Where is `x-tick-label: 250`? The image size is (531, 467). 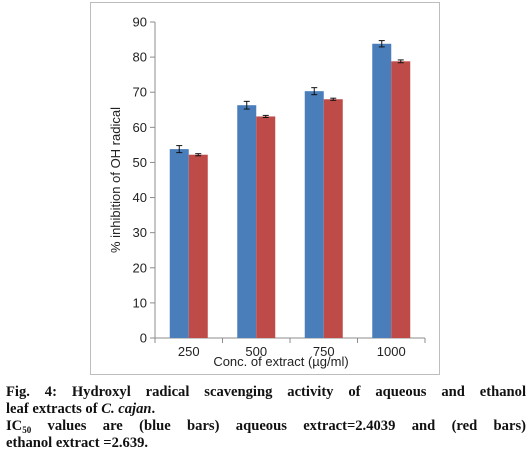 x-tick-label: 250 is located at coordinates (189, 351).